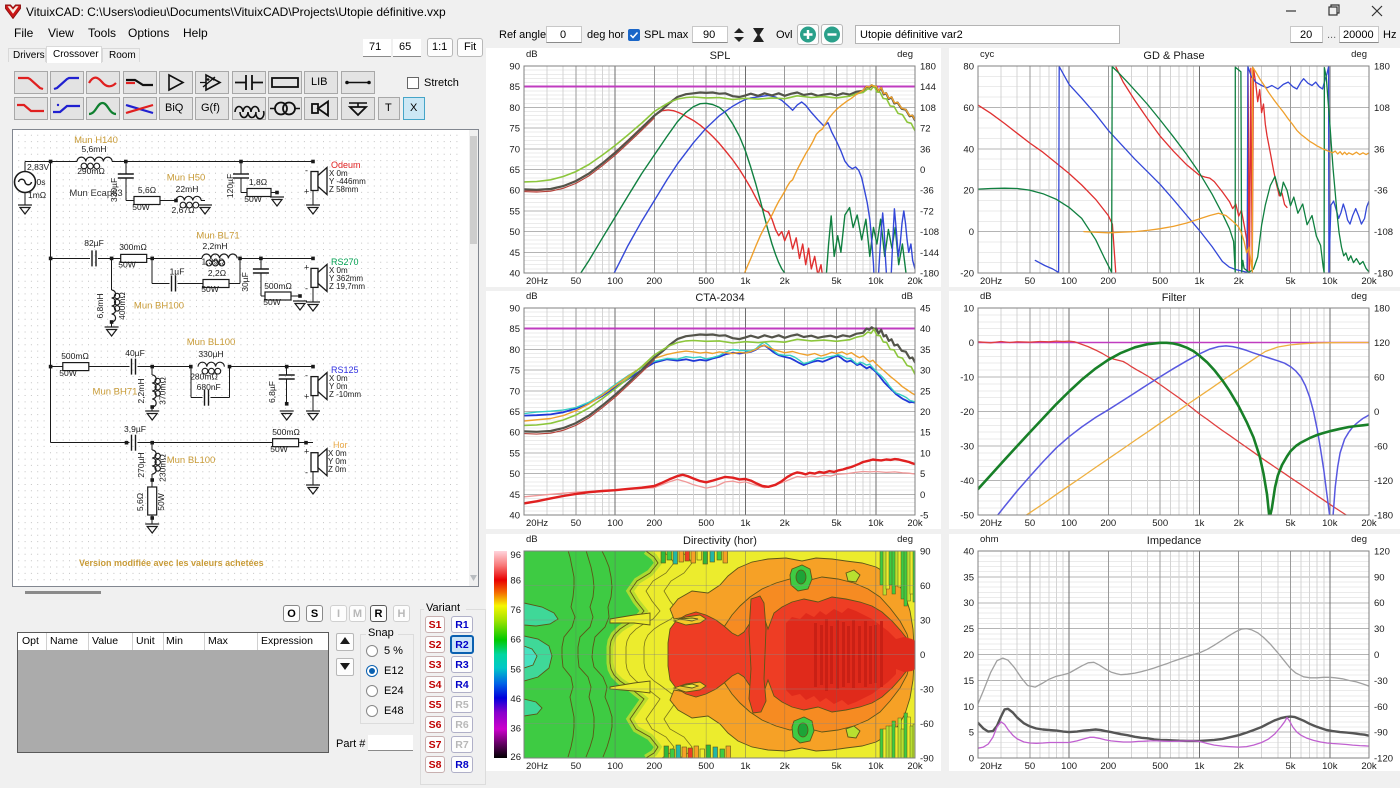 Image resolution: width=1400 pixels, height=788 pixels. Describe the element at coordinates (245, 282) in the screenshot. I see `svg-text: 30µF` at that location.